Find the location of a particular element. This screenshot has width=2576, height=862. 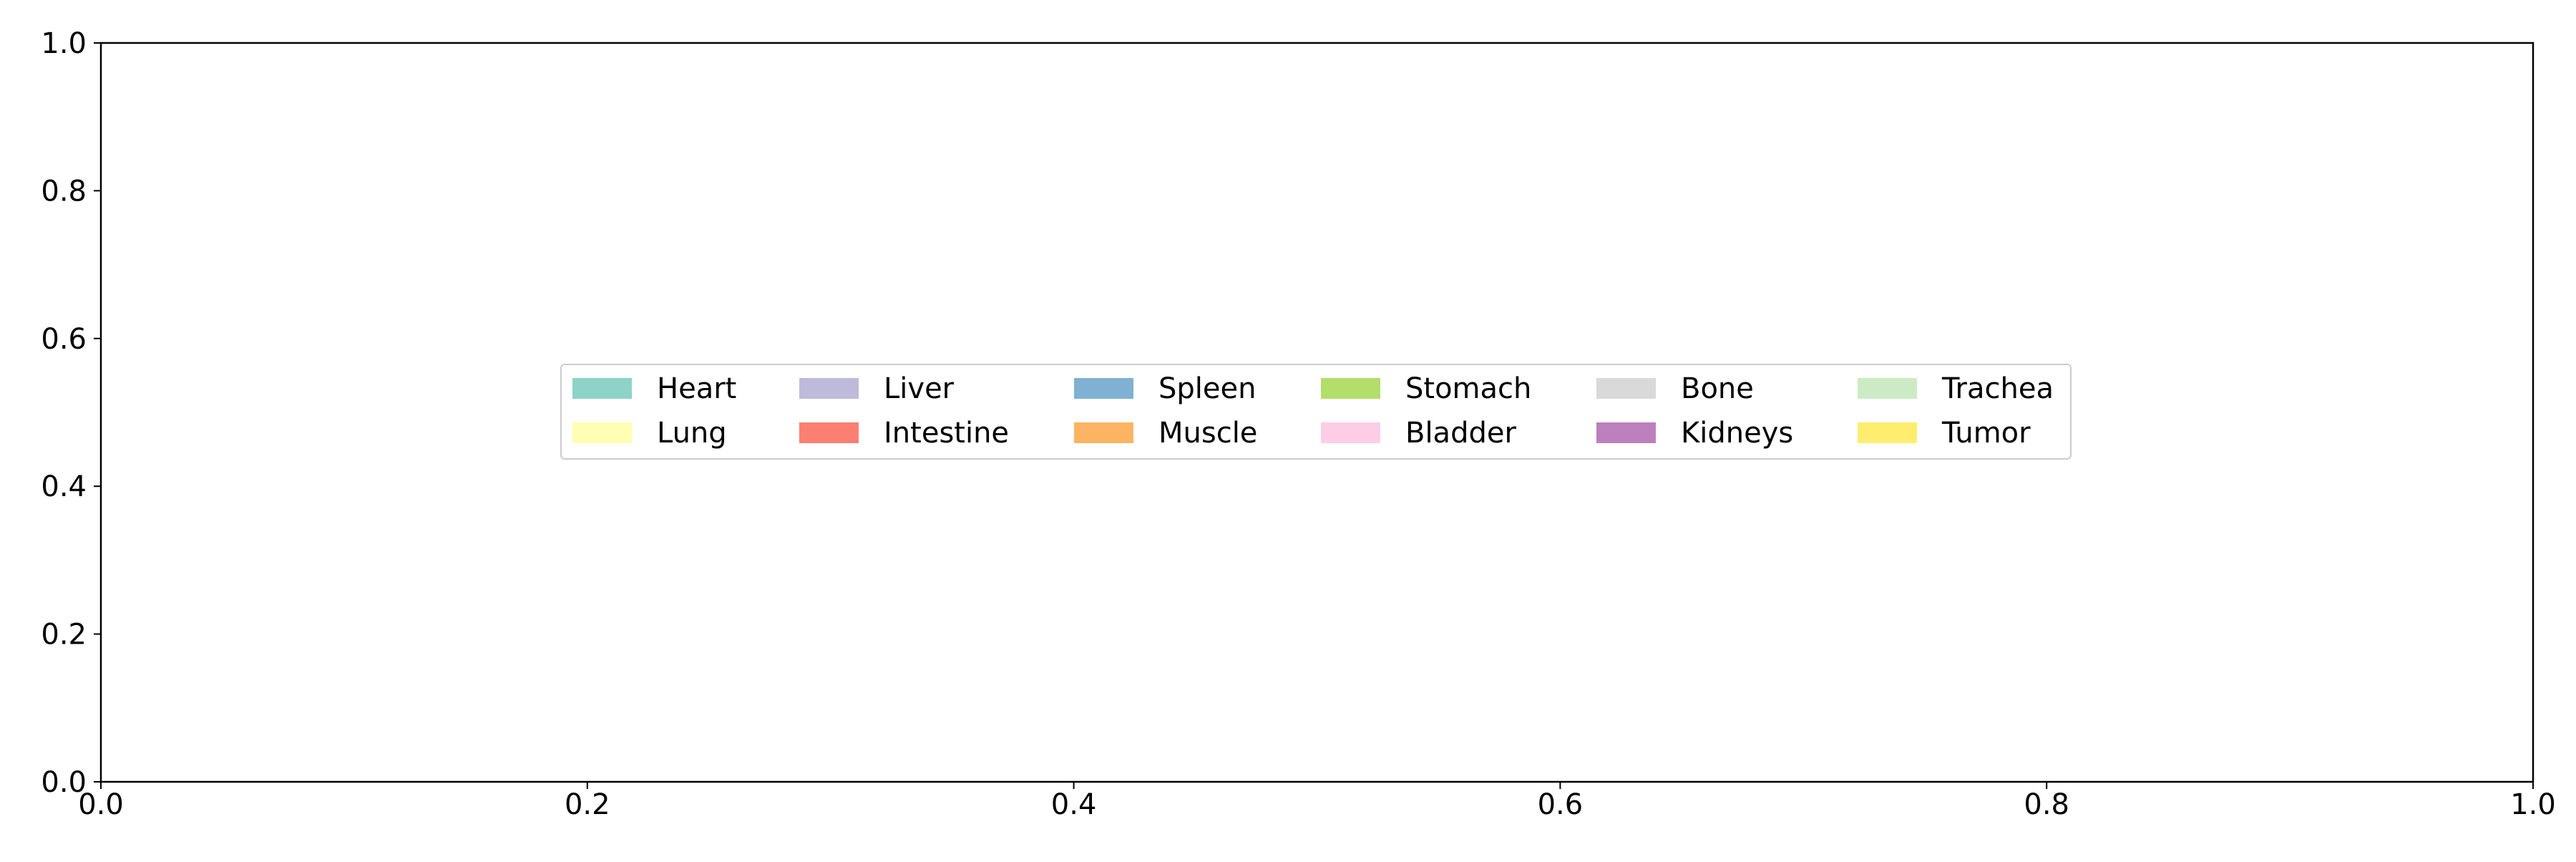

x-tick-label: 0.4 is located at coordinates (1074, 804).